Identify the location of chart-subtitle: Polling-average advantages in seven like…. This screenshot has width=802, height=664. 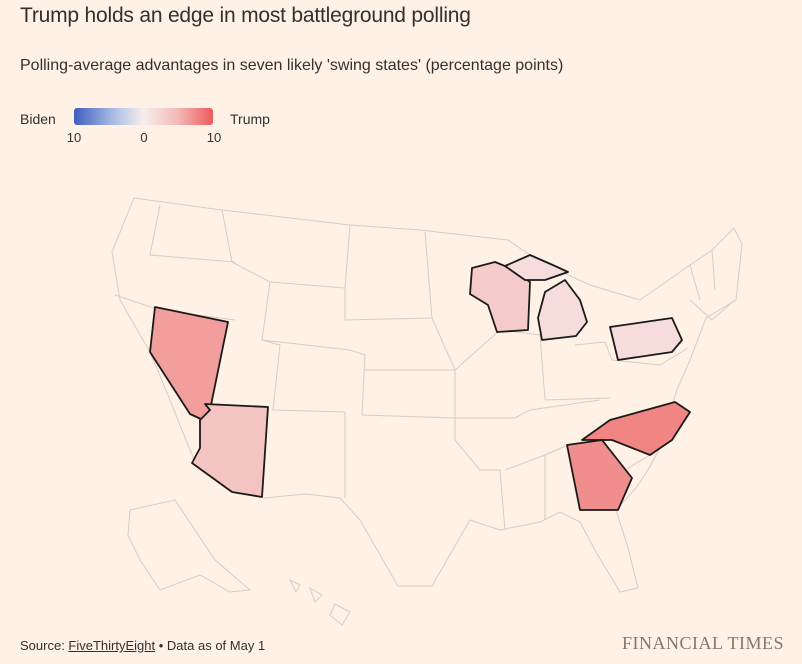
(292, 65).